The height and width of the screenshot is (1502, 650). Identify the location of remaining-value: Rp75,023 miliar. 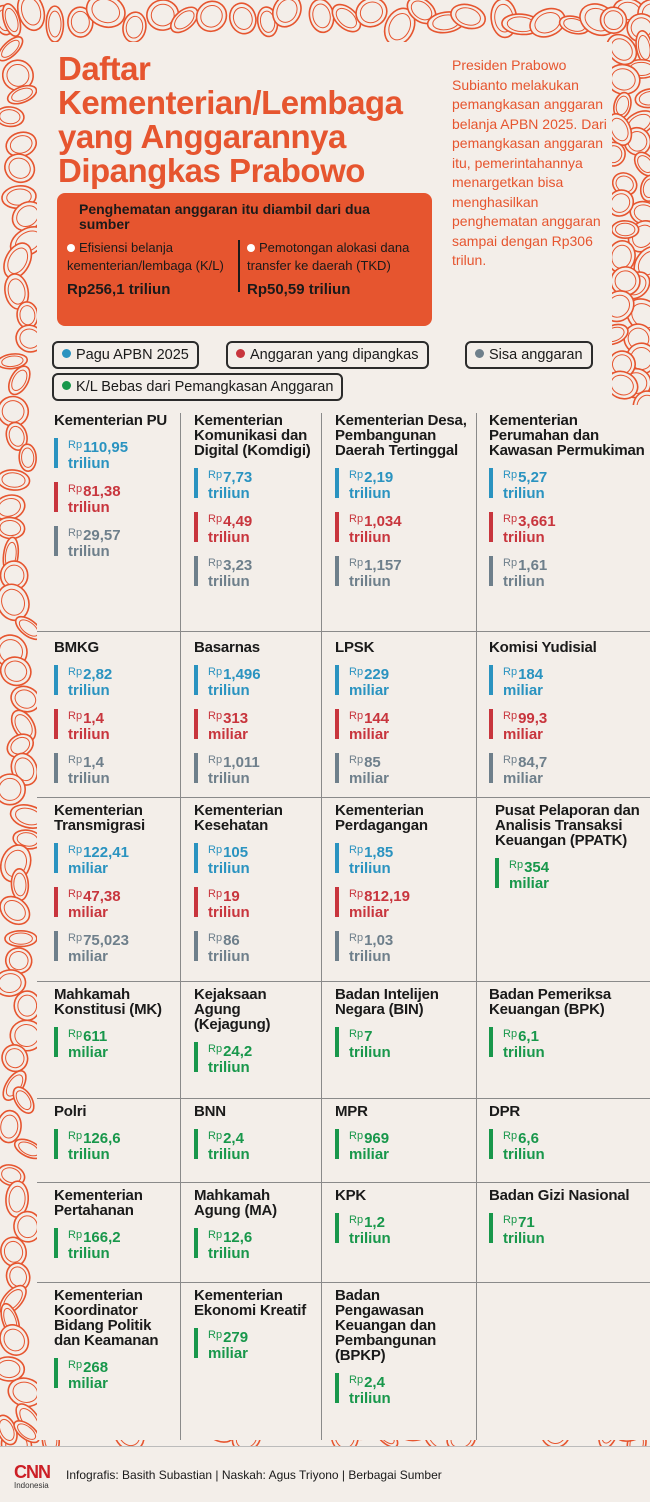
(114, 947).